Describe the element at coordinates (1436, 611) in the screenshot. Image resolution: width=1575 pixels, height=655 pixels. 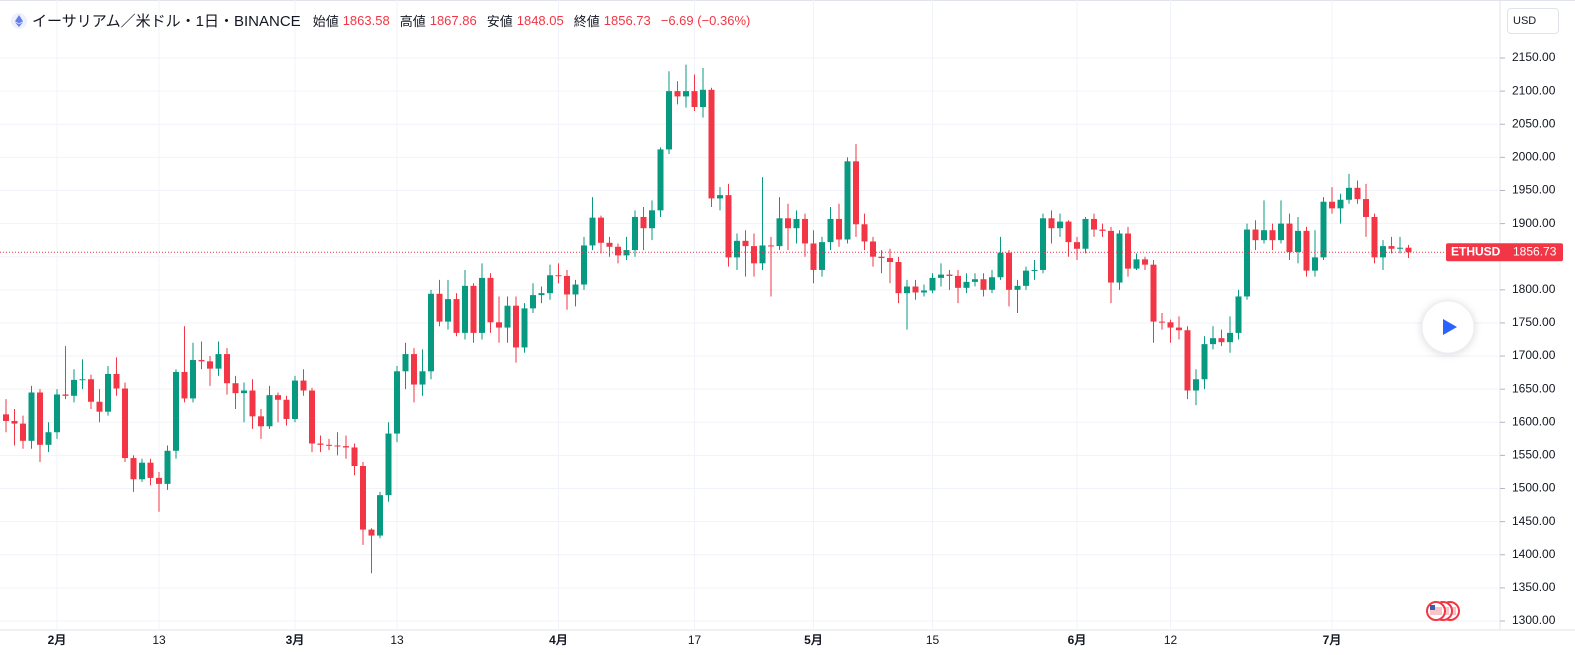
I see `flag-stripes` at that location.